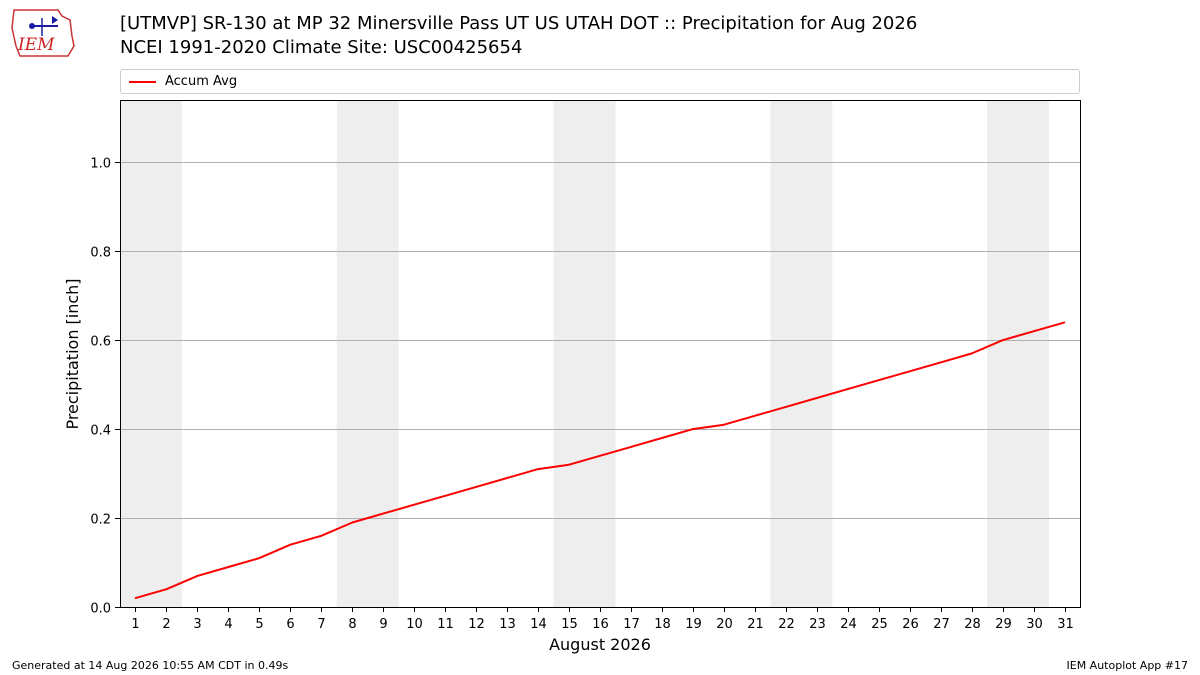  I want to click on x-tick-label: 25, so click(879, 624).